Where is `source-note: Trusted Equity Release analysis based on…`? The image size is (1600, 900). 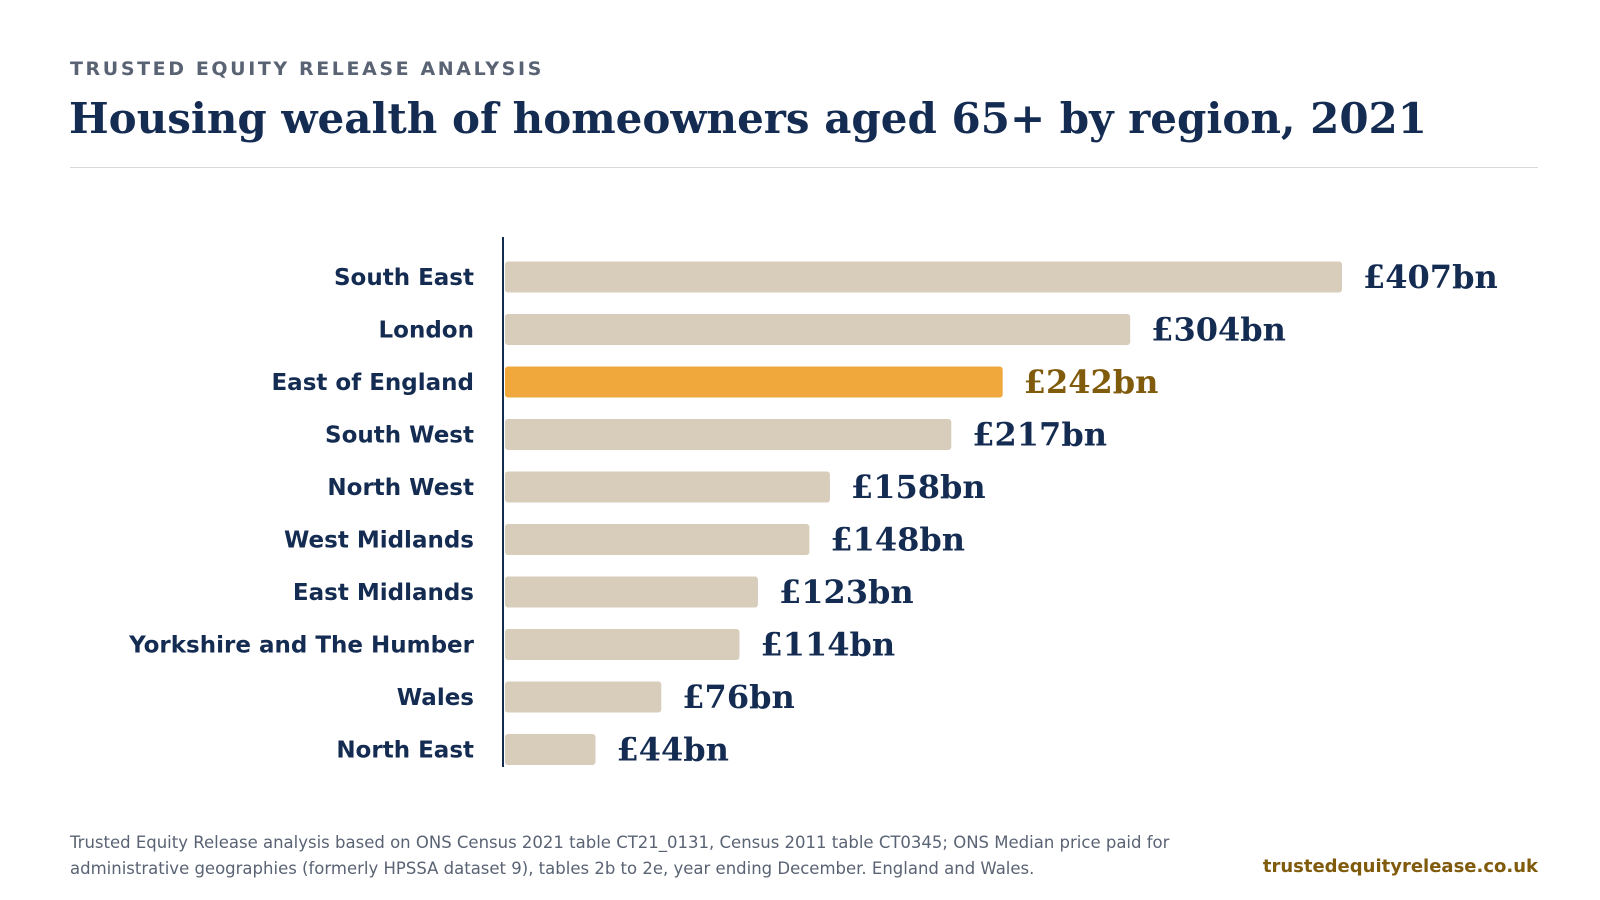 source-note: Trusted Equity Release analysis based on… is located at coordinates (620, 855).